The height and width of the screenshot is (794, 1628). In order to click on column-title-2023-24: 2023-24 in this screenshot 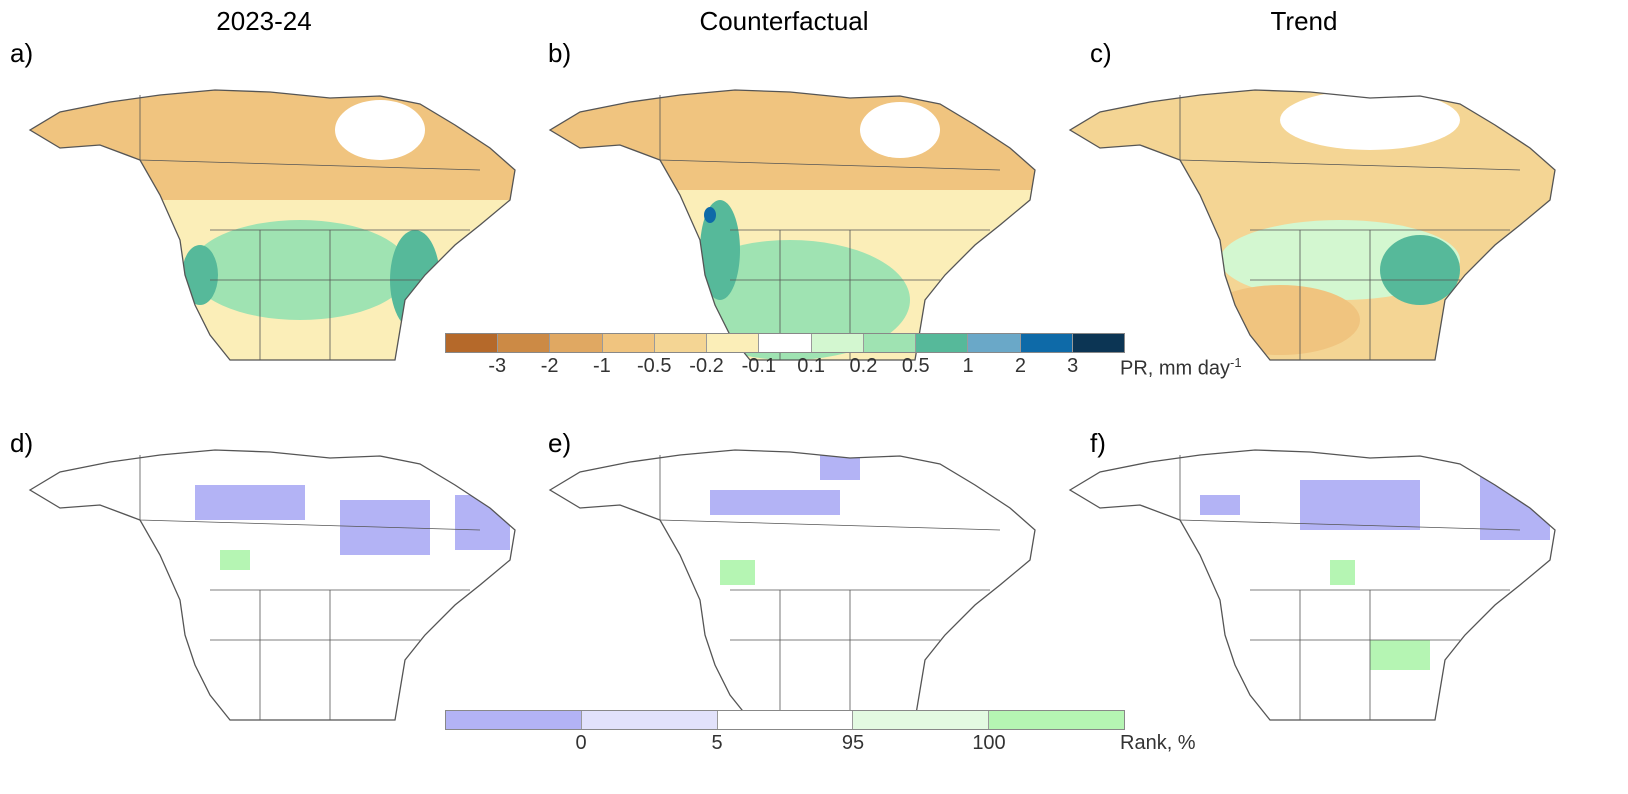, I will do `click(264, 21)`.